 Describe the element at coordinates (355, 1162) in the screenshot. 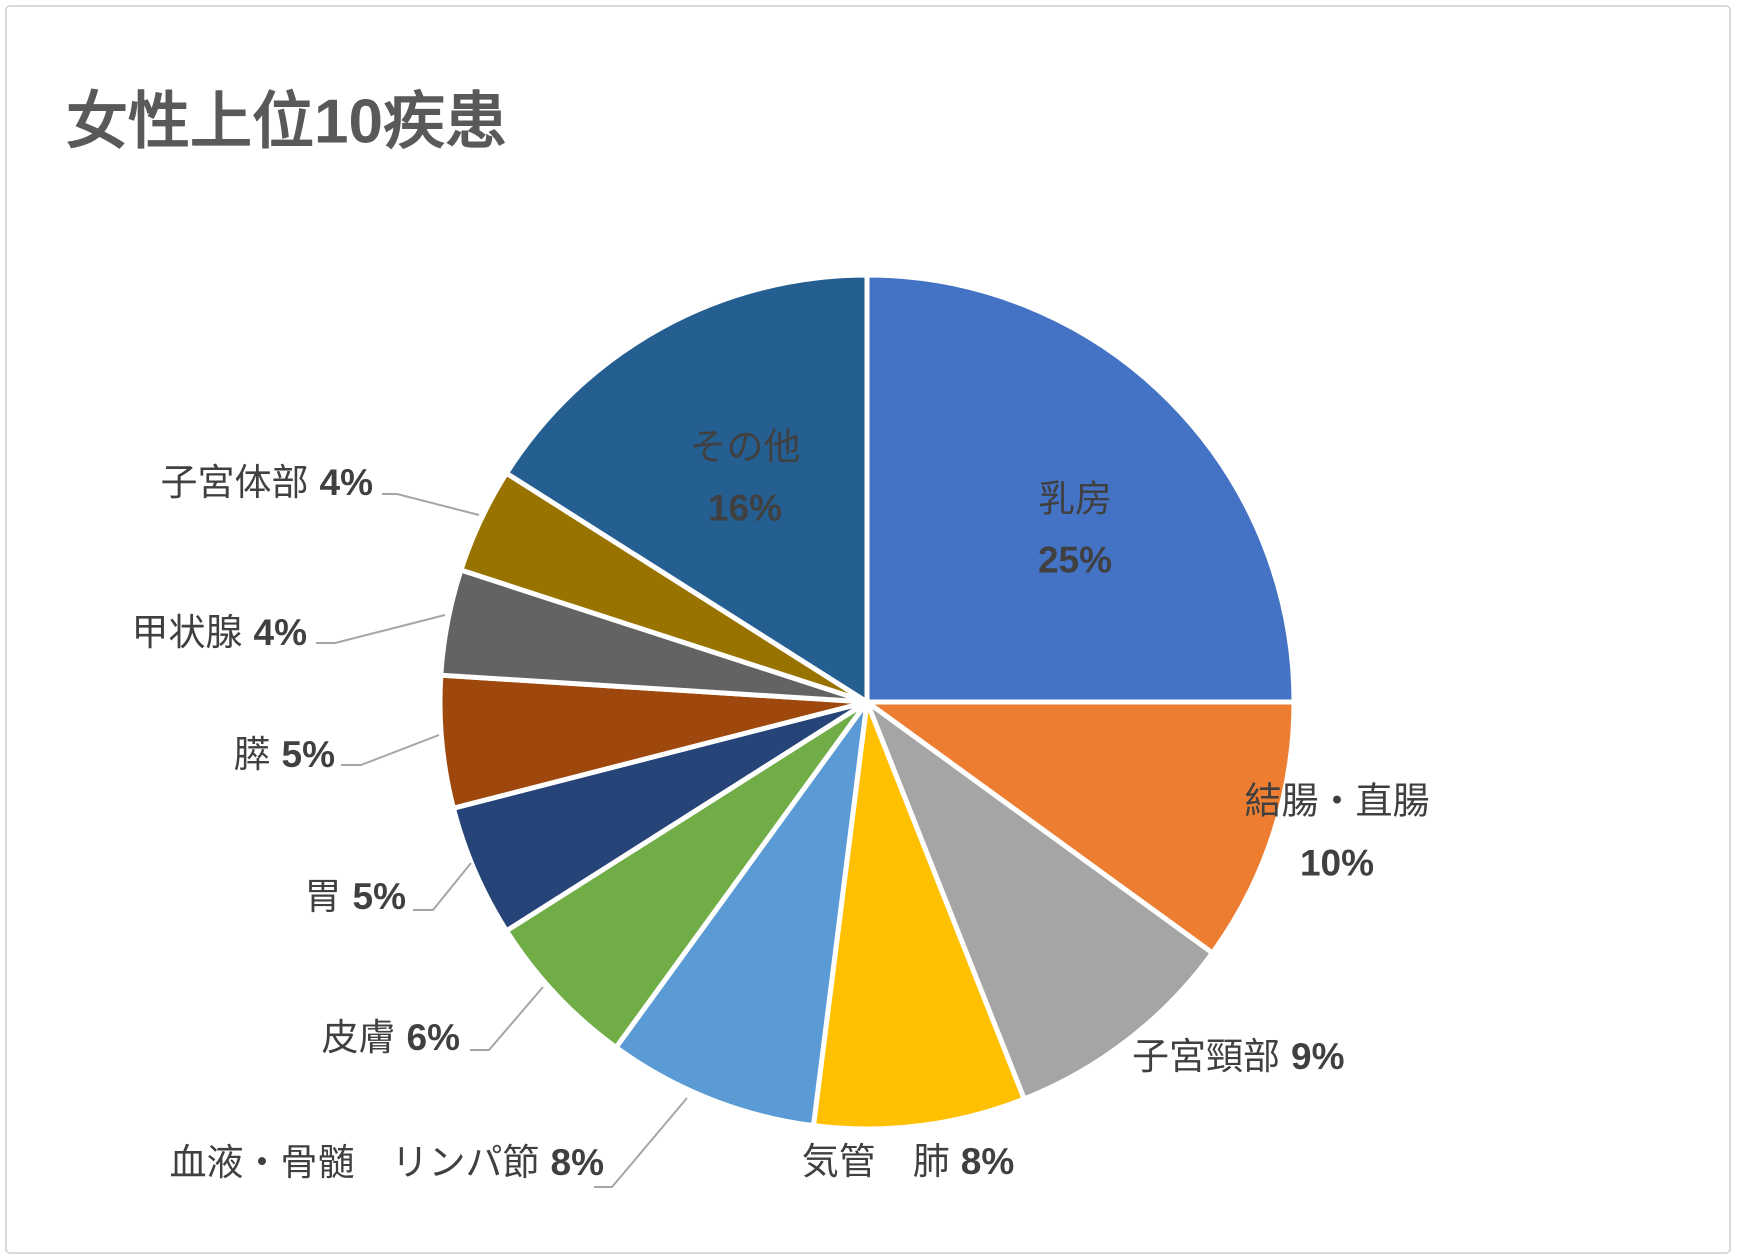

I see `data-label-category: 血液・骨髄 リンパ節` at that location.